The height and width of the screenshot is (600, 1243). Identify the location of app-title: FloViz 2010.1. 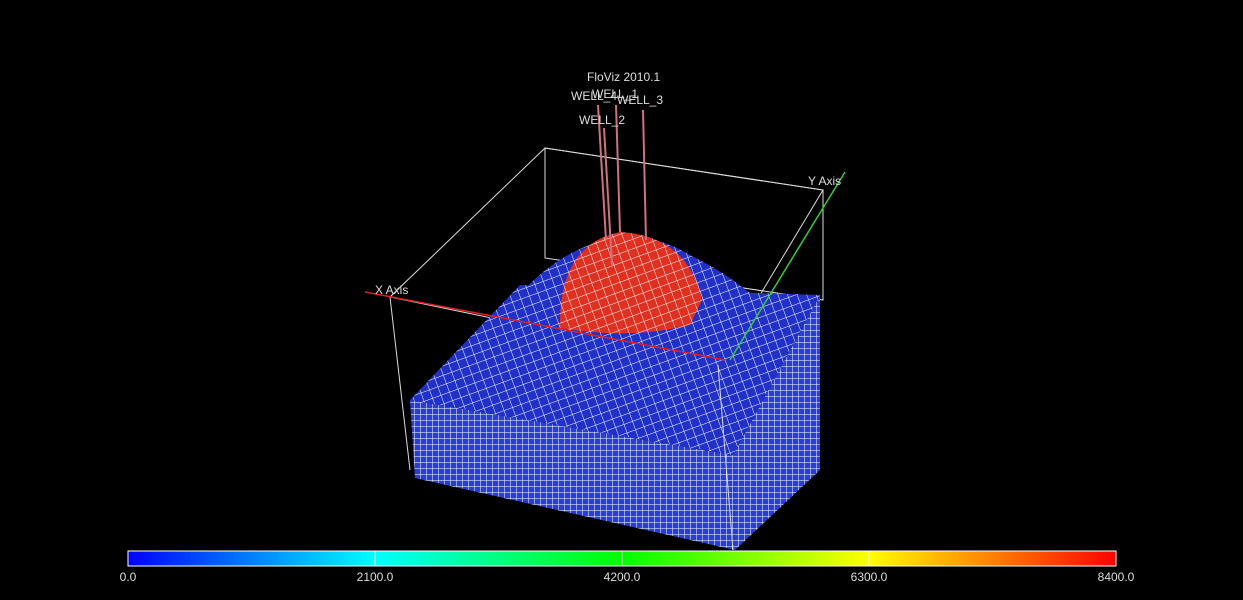
(623, 77).